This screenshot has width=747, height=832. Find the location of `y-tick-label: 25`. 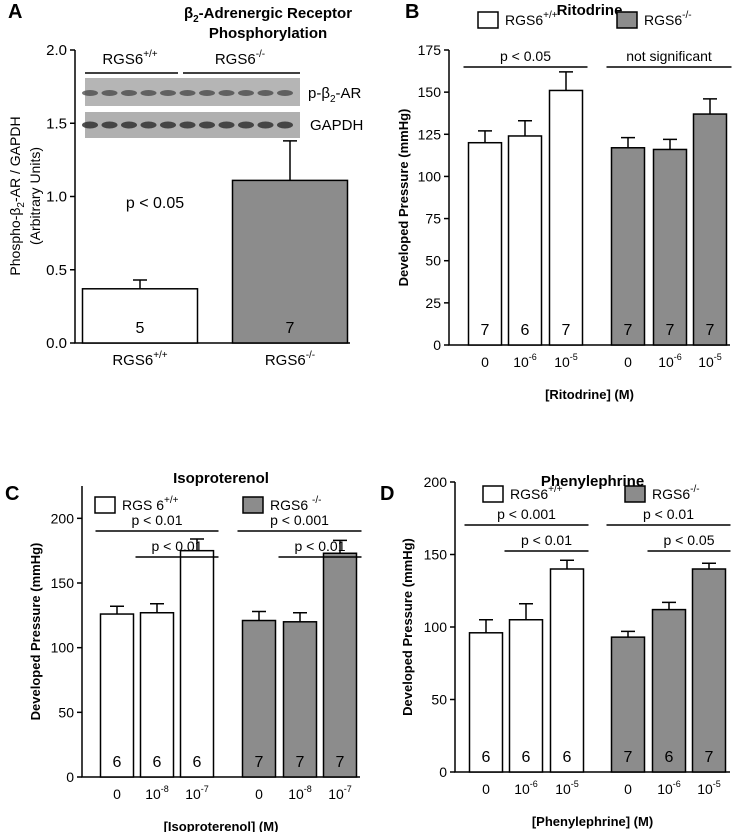

y-tick-label: 25 is located at coordinates (433, 303).